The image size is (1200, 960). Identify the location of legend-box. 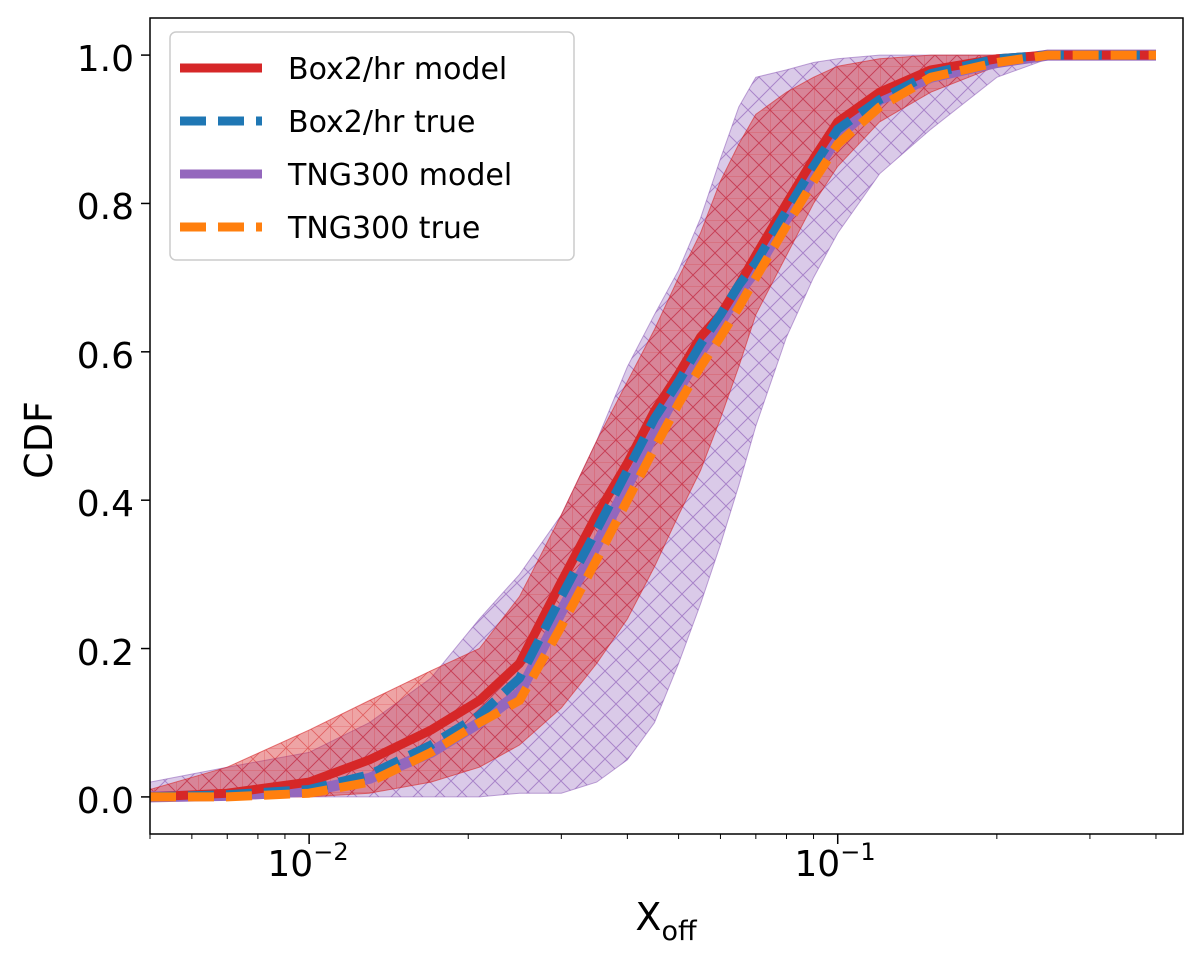
(372, 146).